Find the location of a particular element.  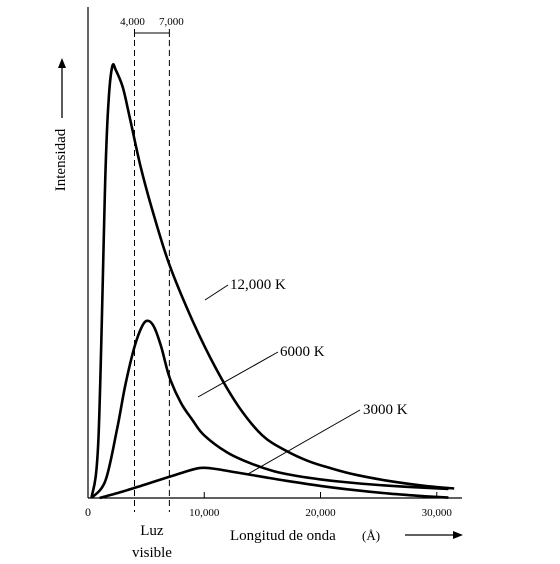

band-start-label: 4,000 is located at coordinates (132, 22).